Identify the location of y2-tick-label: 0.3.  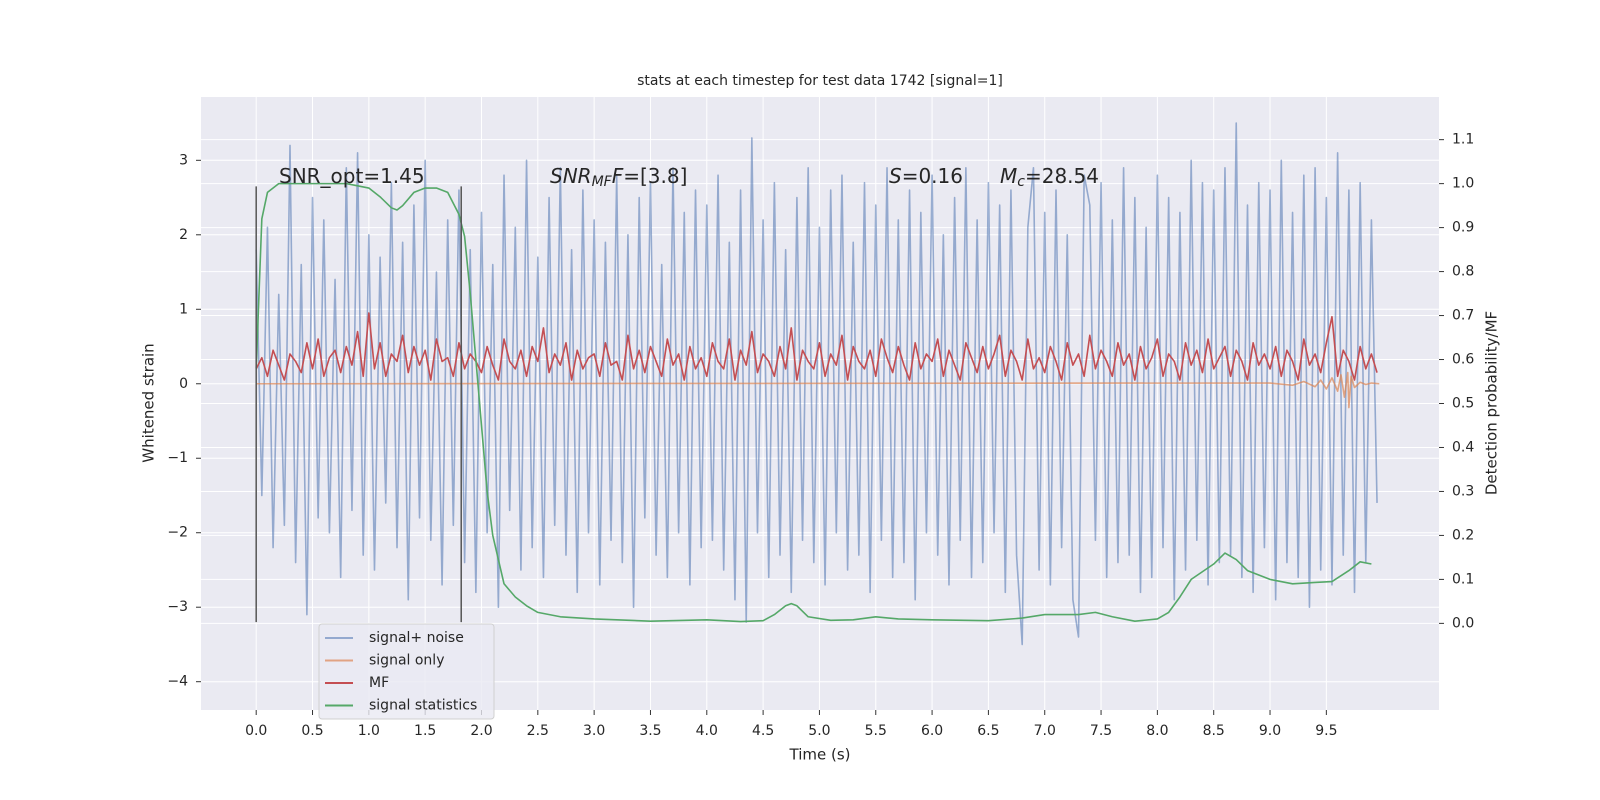
(1463, 491).